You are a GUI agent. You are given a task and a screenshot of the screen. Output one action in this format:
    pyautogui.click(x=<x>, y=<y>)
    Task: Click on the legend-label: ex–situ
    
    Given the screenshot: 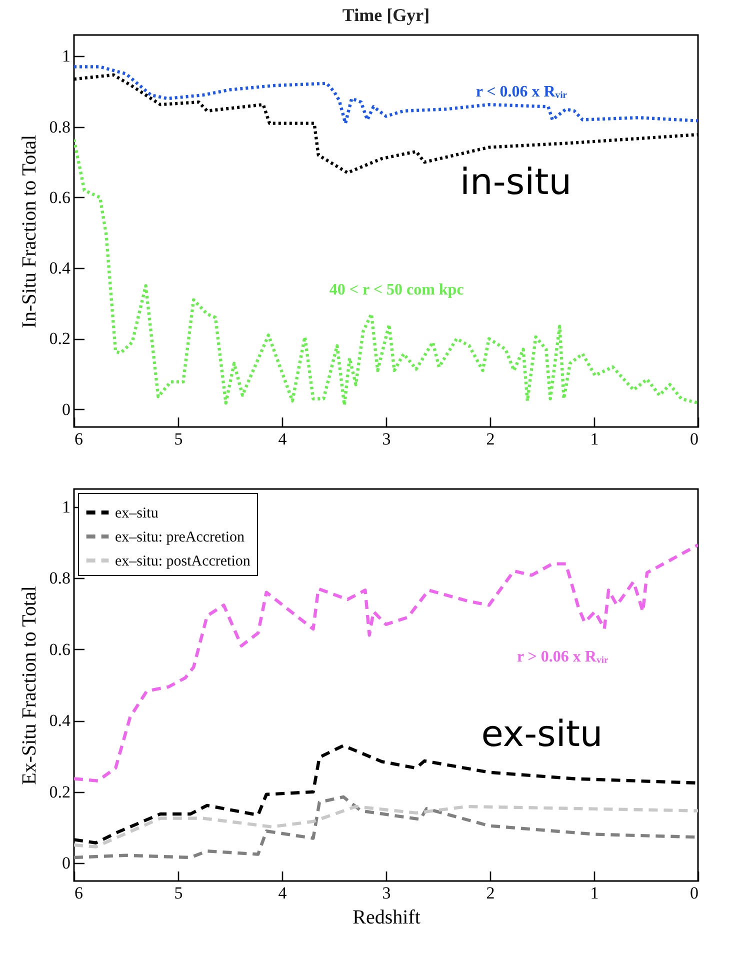 What is the action you would take?
    pyautogui.click(x=137, y=514)
    